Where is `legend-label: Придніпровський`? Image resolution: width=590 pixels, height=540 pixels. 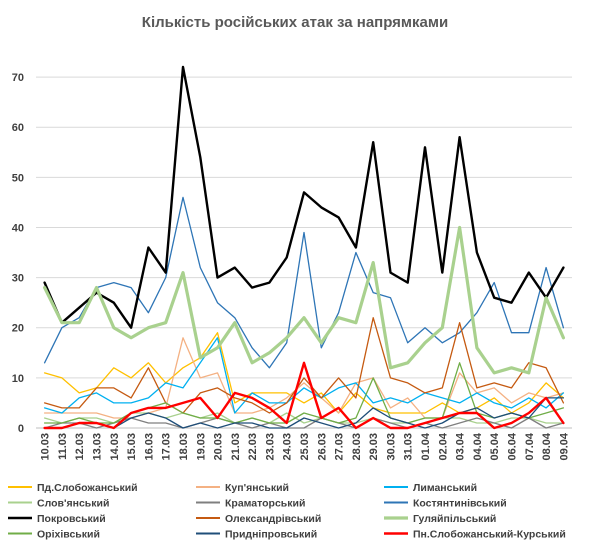 legend-label: Придніпровський is located at coordinates (271, 534).